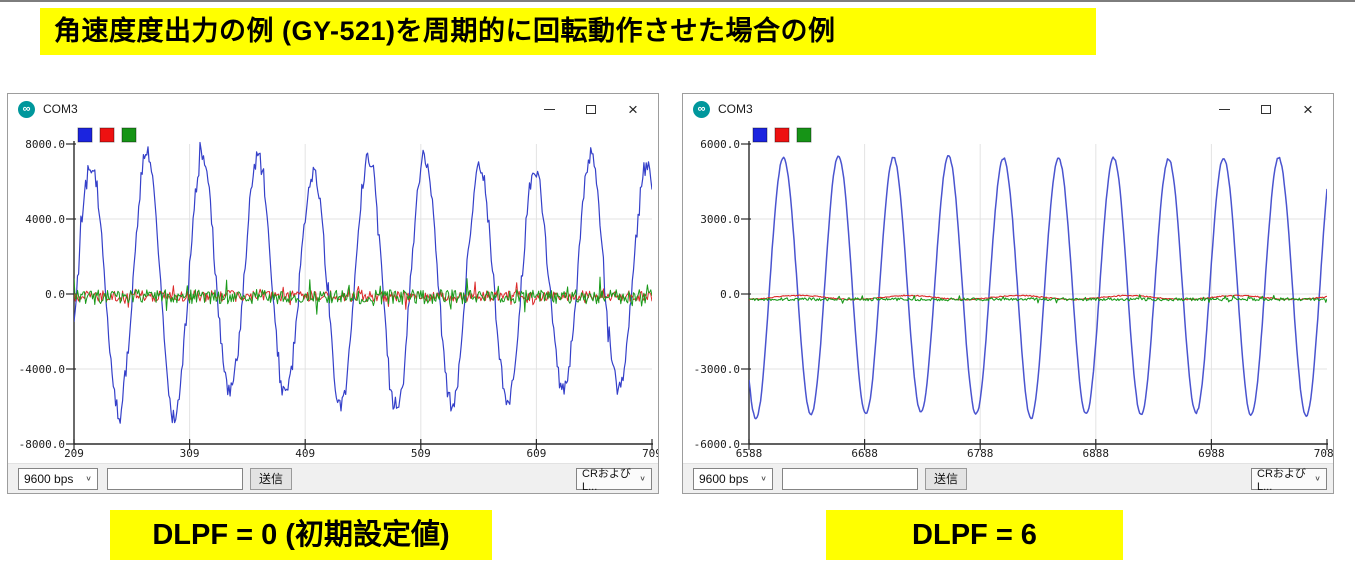  What do you see at coordinates (301, 535) in the screenshot?
I see `caption-dlpf-0: DLPF = 0 (初期設定値)` at bounding box center [301, 535].